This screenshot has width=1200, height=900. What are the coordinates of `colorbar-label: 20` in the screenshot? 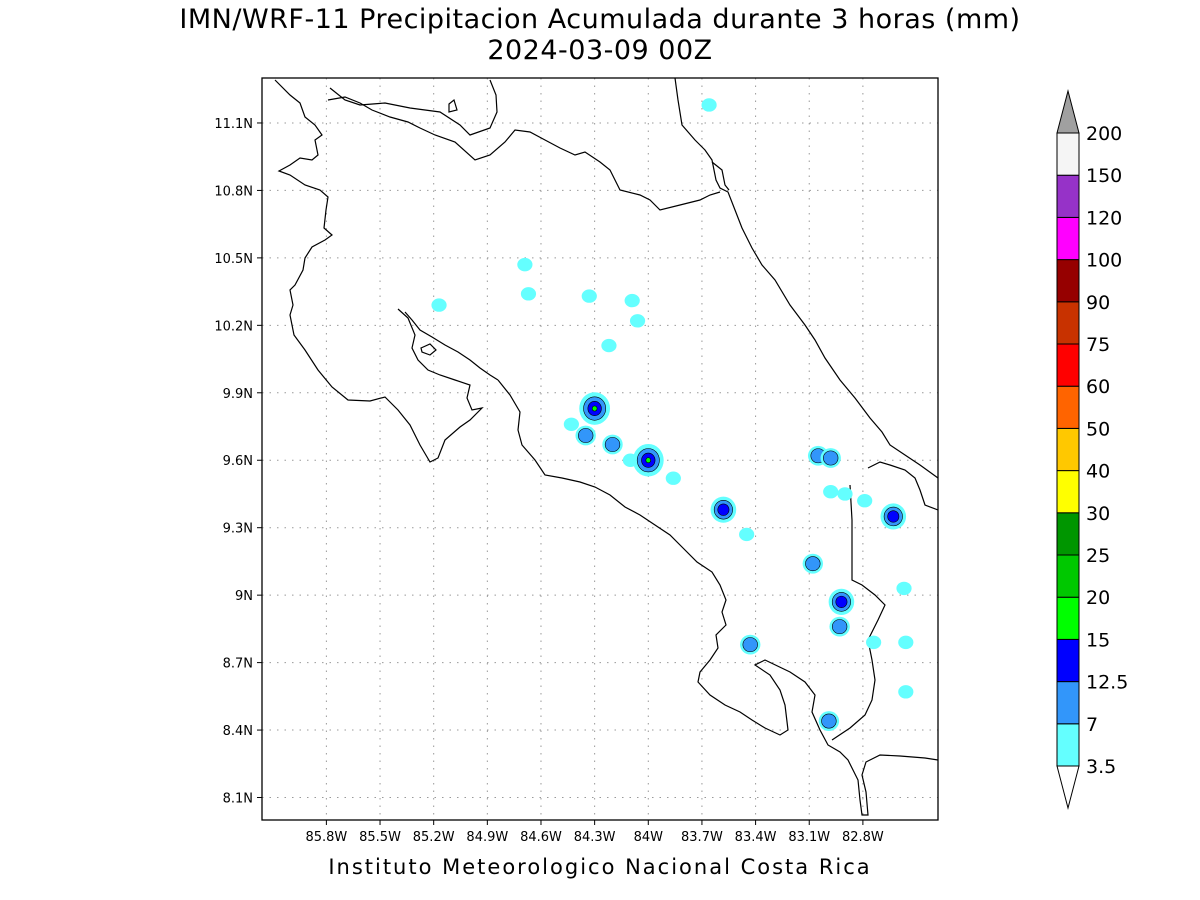 It's located at (1098, 598).